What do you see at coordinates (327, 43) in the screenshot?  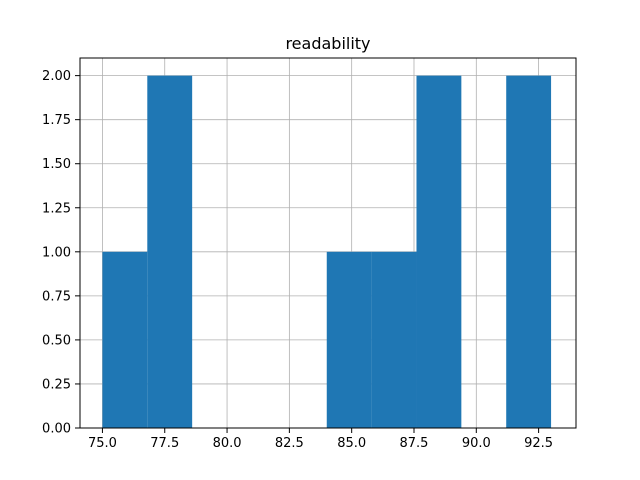 I see `chart-title: readability` at bounding box center [327, 43].